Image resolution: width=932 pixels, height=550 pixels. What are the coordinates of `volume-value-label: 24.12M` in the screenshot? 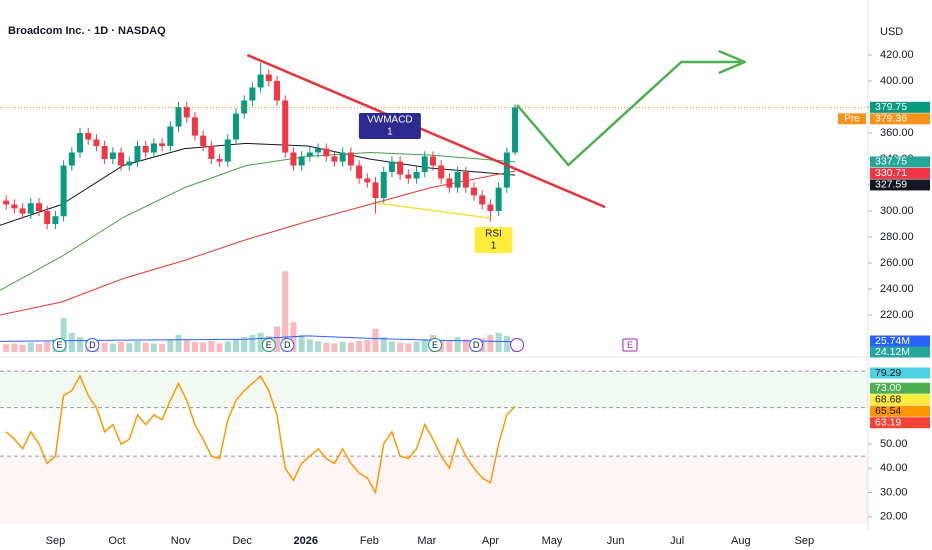 It's located at (892, 352).